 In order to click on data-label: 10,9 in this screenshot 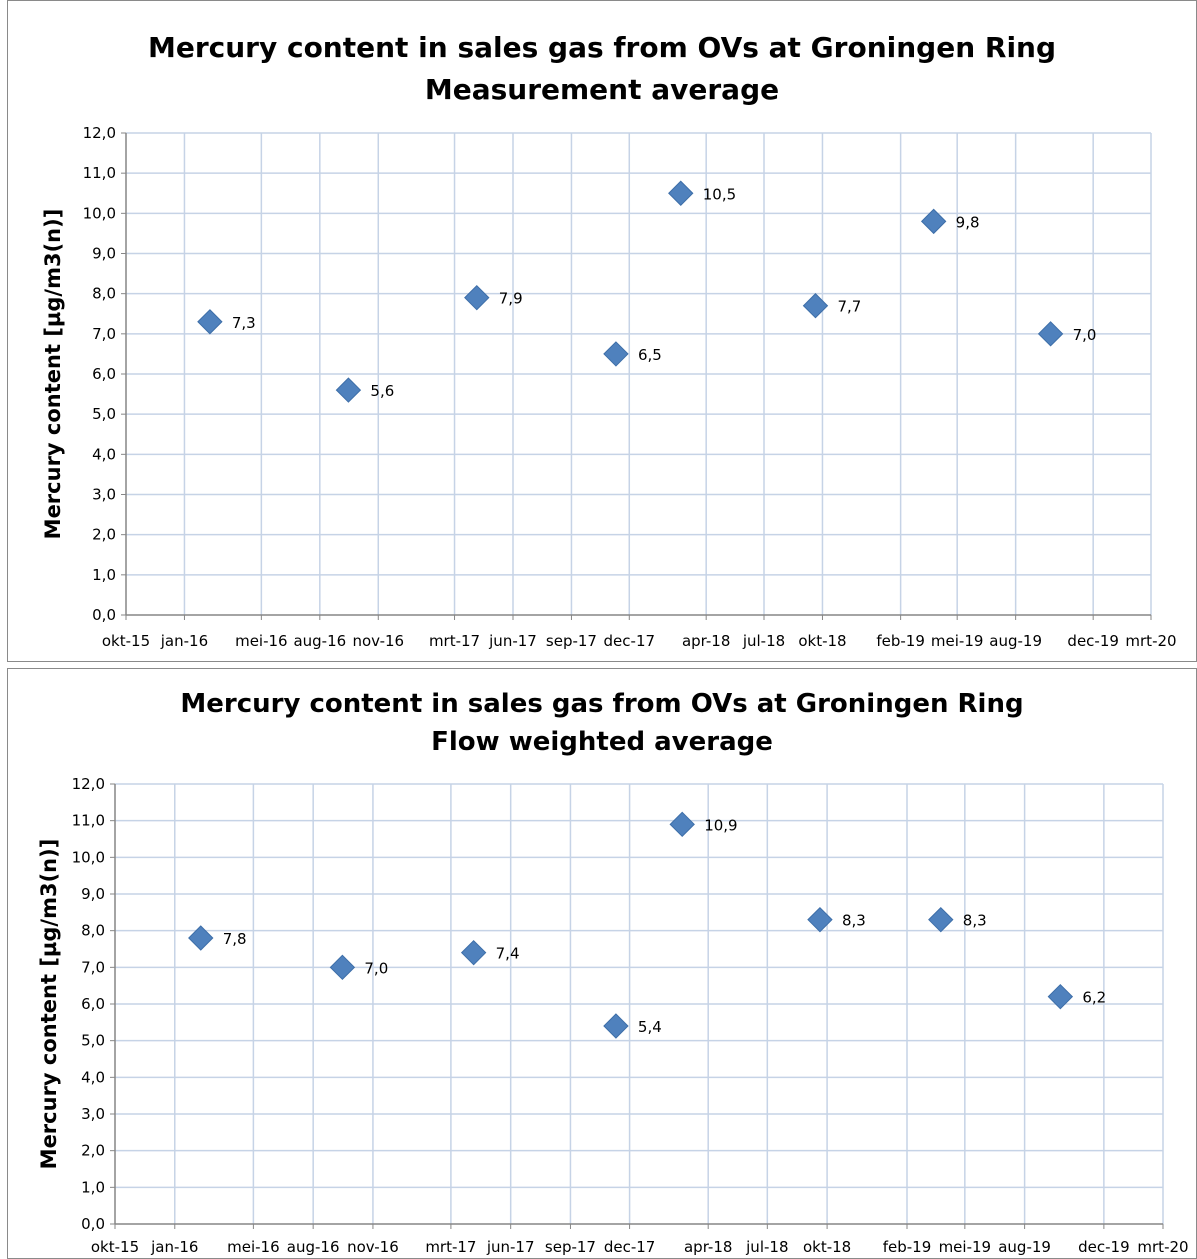, I will do `click(720, 825)`.